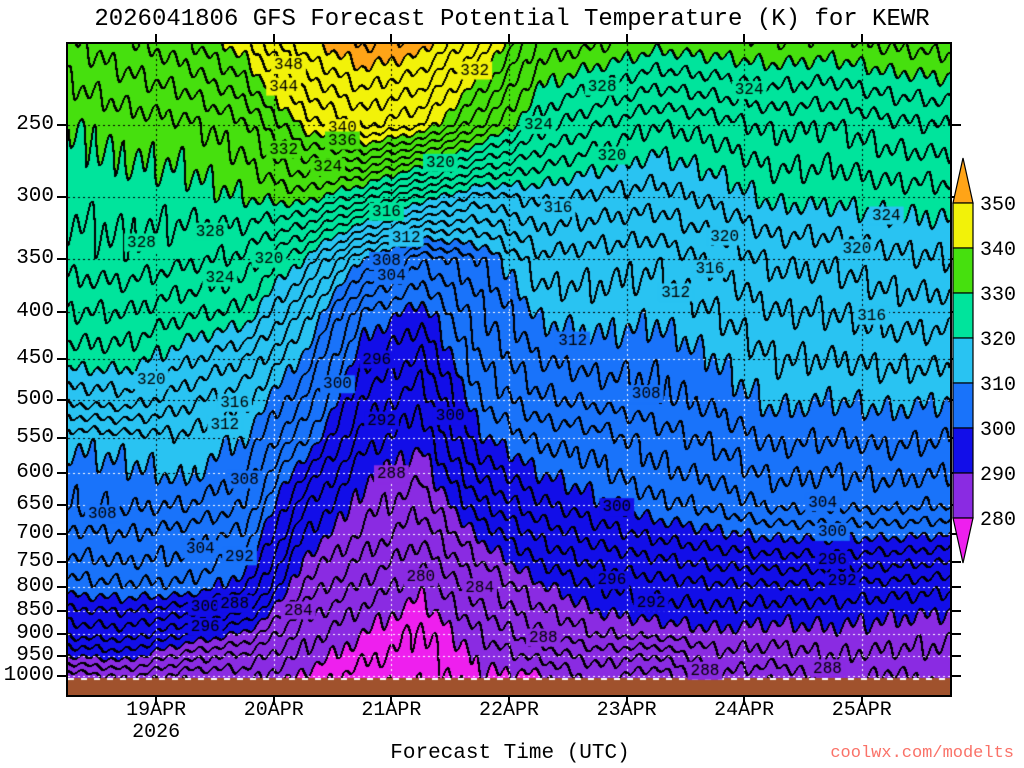 This screenshot has height=768, width=1024. I want to click on y-axis-tick-label: 600, so click(35, 472).